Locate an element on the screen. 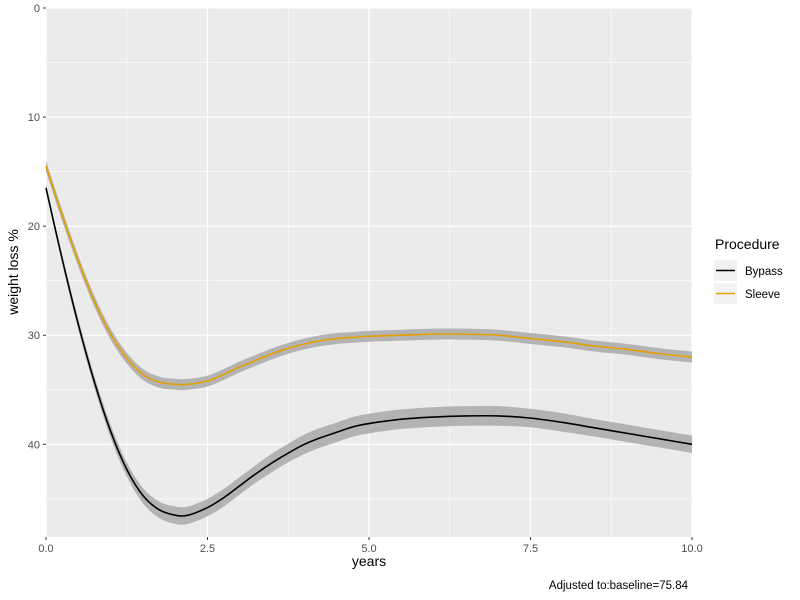 This screenshot has width=800, height=600. y-tick-label: 30 is located at coordinates (34, 336).